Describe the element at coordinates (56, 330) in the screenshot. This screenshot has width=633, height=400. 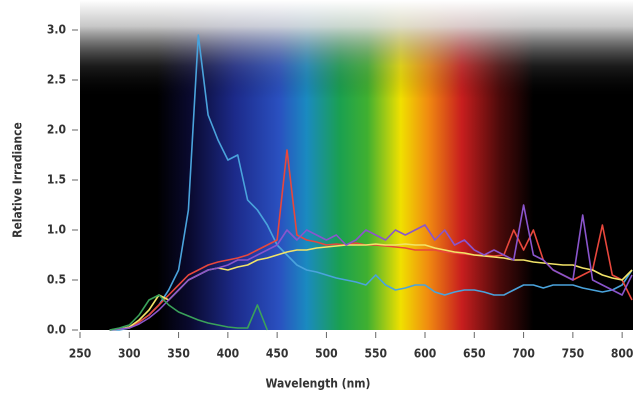
I see `y-tick-label: 0.0` at that location.